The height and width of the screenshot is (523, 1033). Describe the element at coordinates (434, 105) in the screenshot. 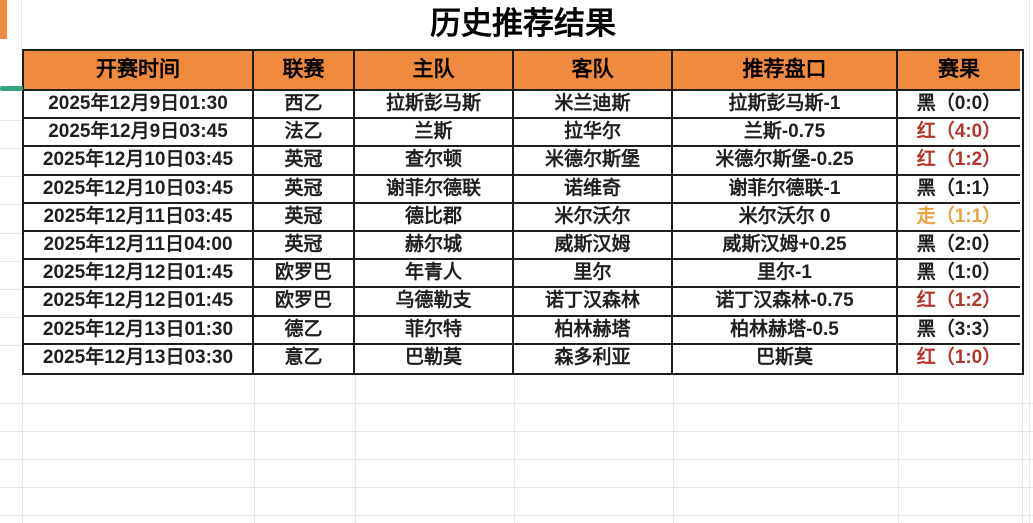

I see `cell-home: 拉斯彭马斯` at that location.